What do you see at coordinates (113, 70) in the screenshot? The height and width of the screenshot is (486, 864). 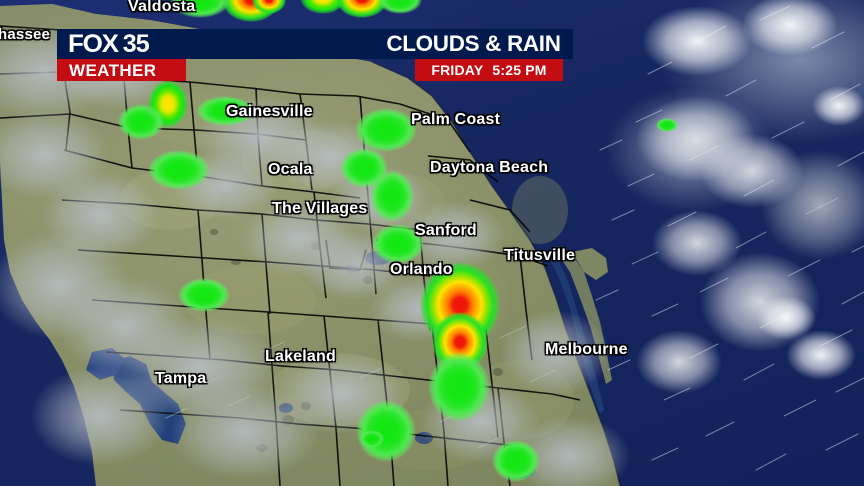 I see `weather-label-text: WEATHER` at bounding box center [113, 70].